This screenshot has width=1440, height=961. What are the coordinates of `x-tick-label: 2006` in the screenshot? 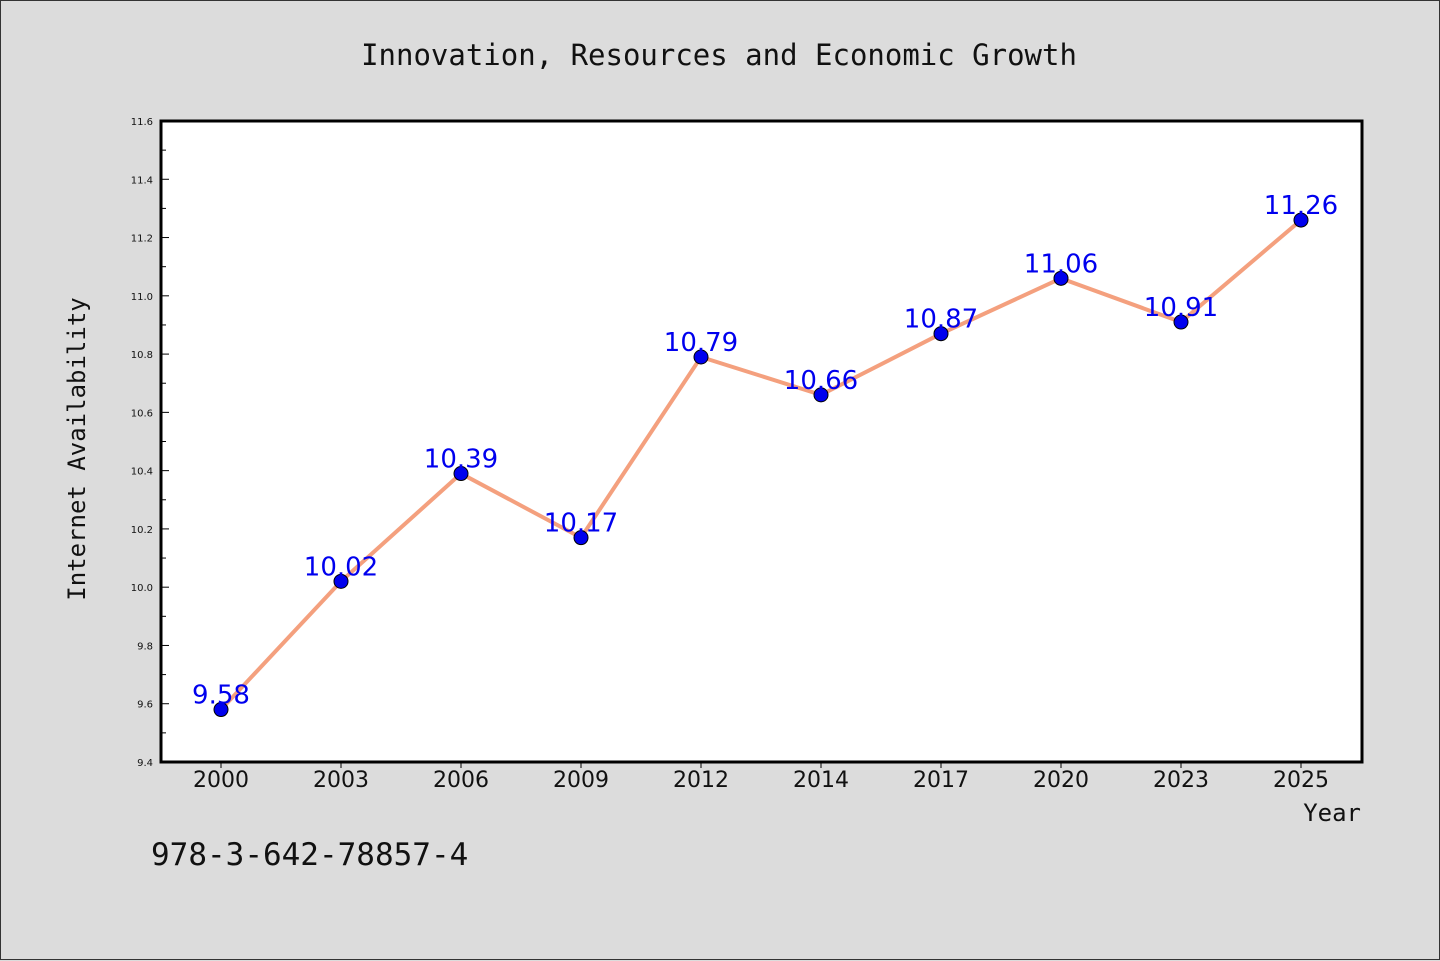 It's located at (461, 780).